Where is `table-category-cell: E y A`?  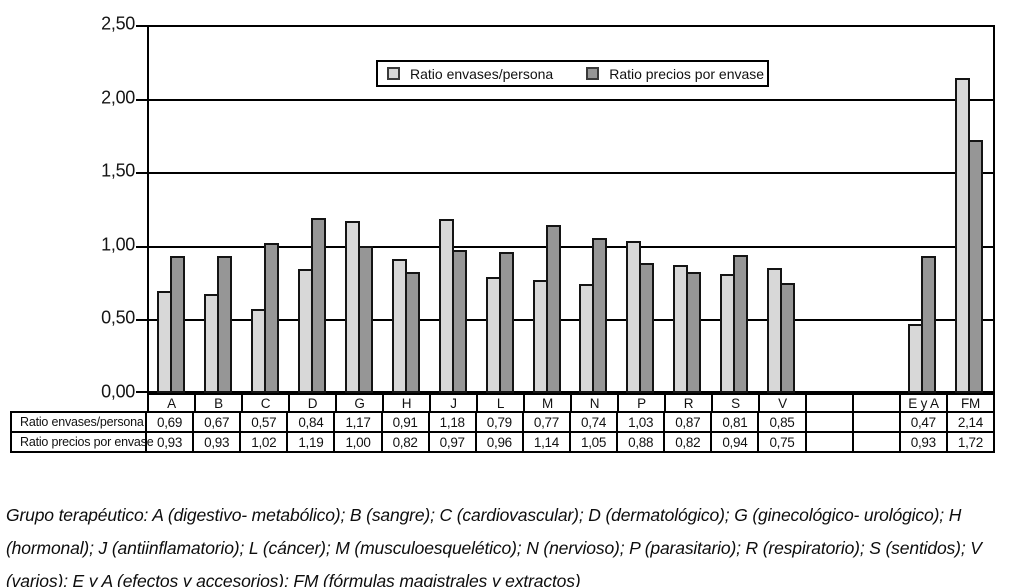 table-category-cell: E y A is located at coordinates (922, 403).